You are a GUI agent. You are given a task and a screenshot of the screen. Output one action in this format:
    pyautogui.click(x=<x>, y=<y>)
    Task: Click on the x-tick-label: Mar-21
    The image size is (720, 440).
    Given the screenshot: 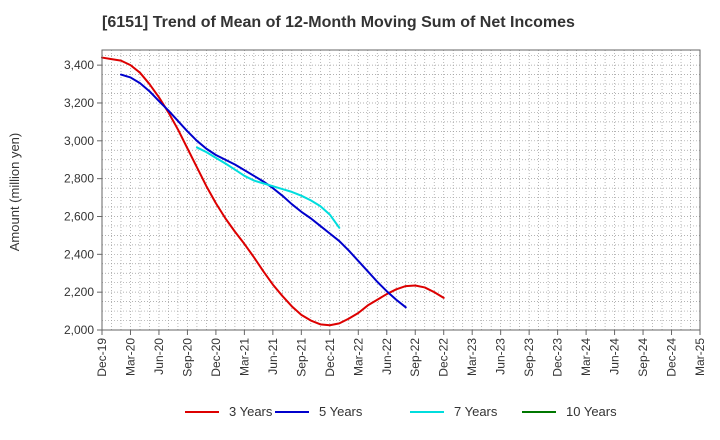 What is the action you would take?
    pyautogui.click(x=244, y=357)
    